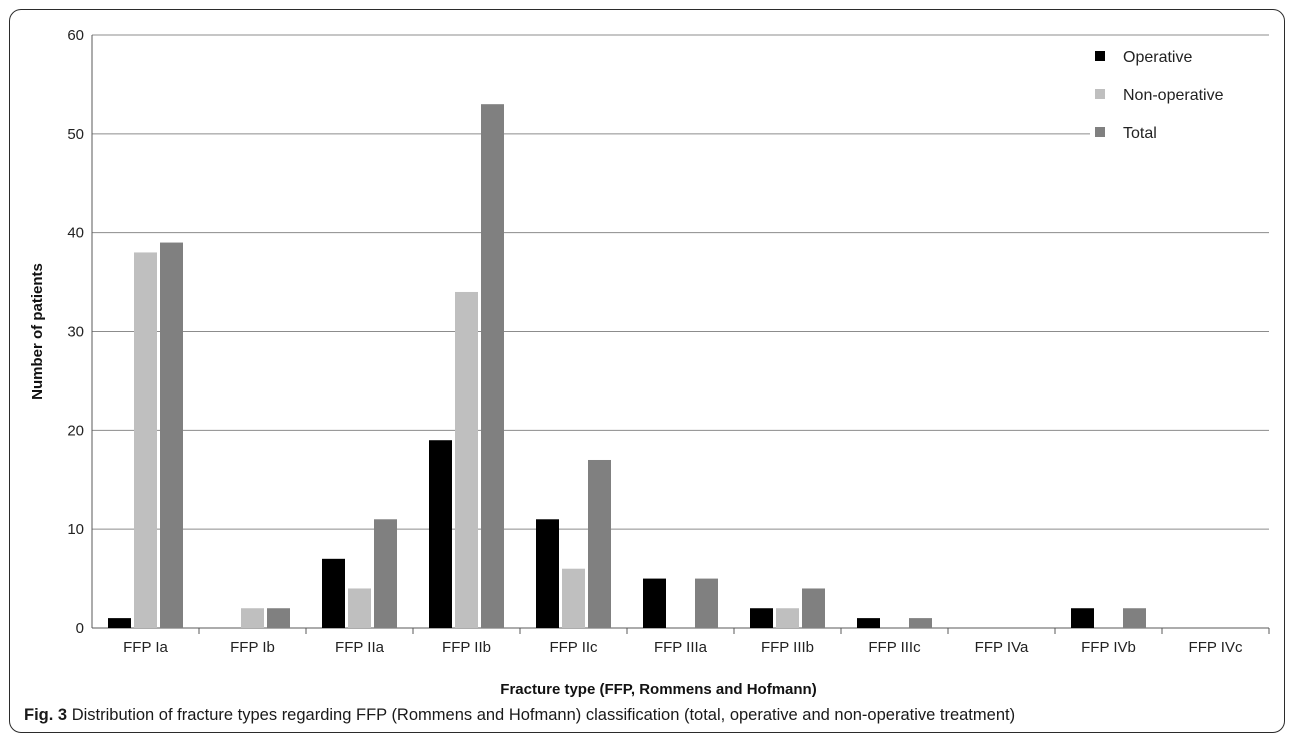 This screenshot has width=1295, height=741. What do you see at coordinates (894, 647) in the screenshot?
I see `x-tick-label: FFP IIIc` at bounding box center [894, 647].